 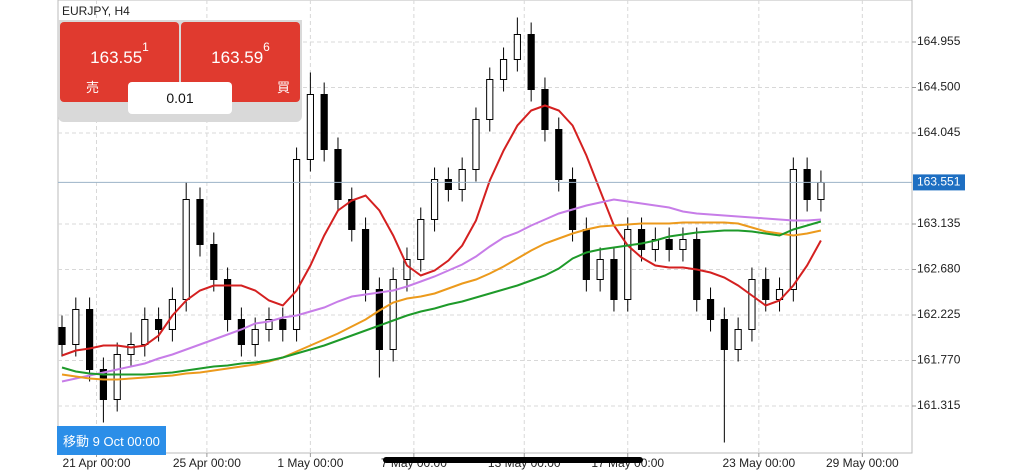 I want to click on y-tick-label: 162.680, so click(x=939, y=269).